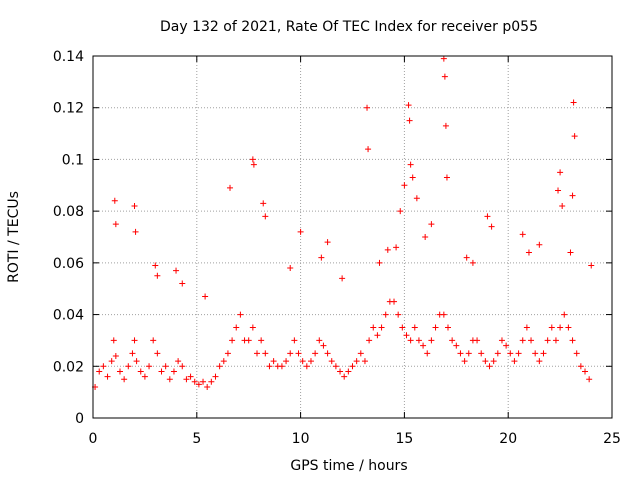  What do you see at coordinates (73, 160) in the screenshot?
I see `y-tick-label: 0.1` at bounding box center [73, 160].